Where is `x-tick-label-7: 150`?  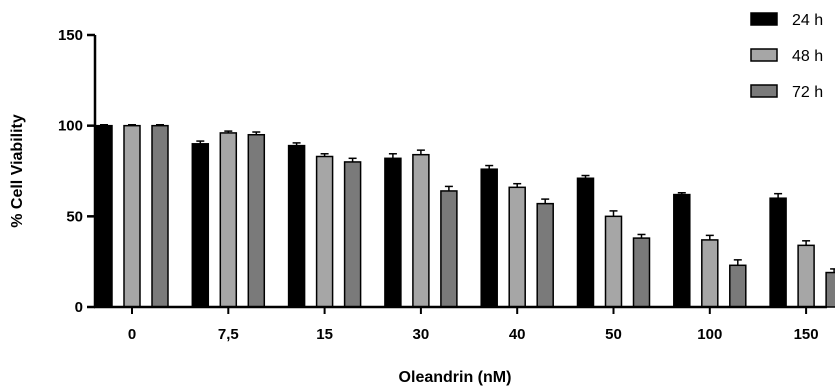 x-tick-label-7: 150 is located at coordinates (806, 334).